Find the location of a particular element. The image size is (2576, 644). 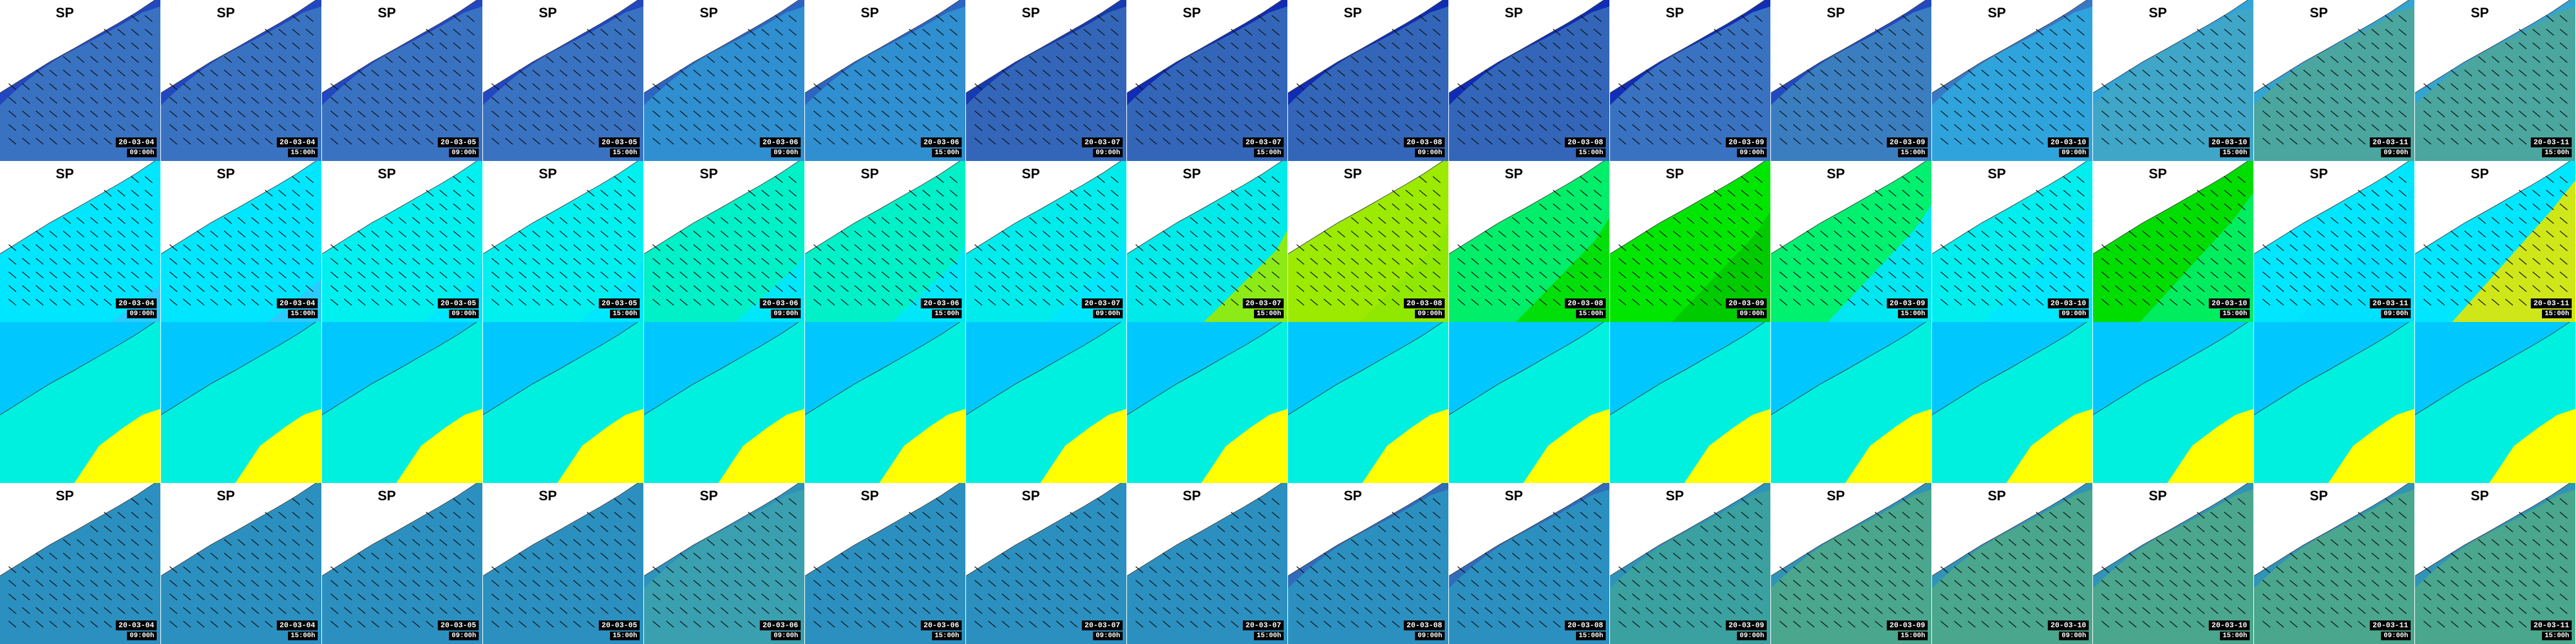

map-tile: SP 20-03-05 15:00h is located at coordinates (563, 241).